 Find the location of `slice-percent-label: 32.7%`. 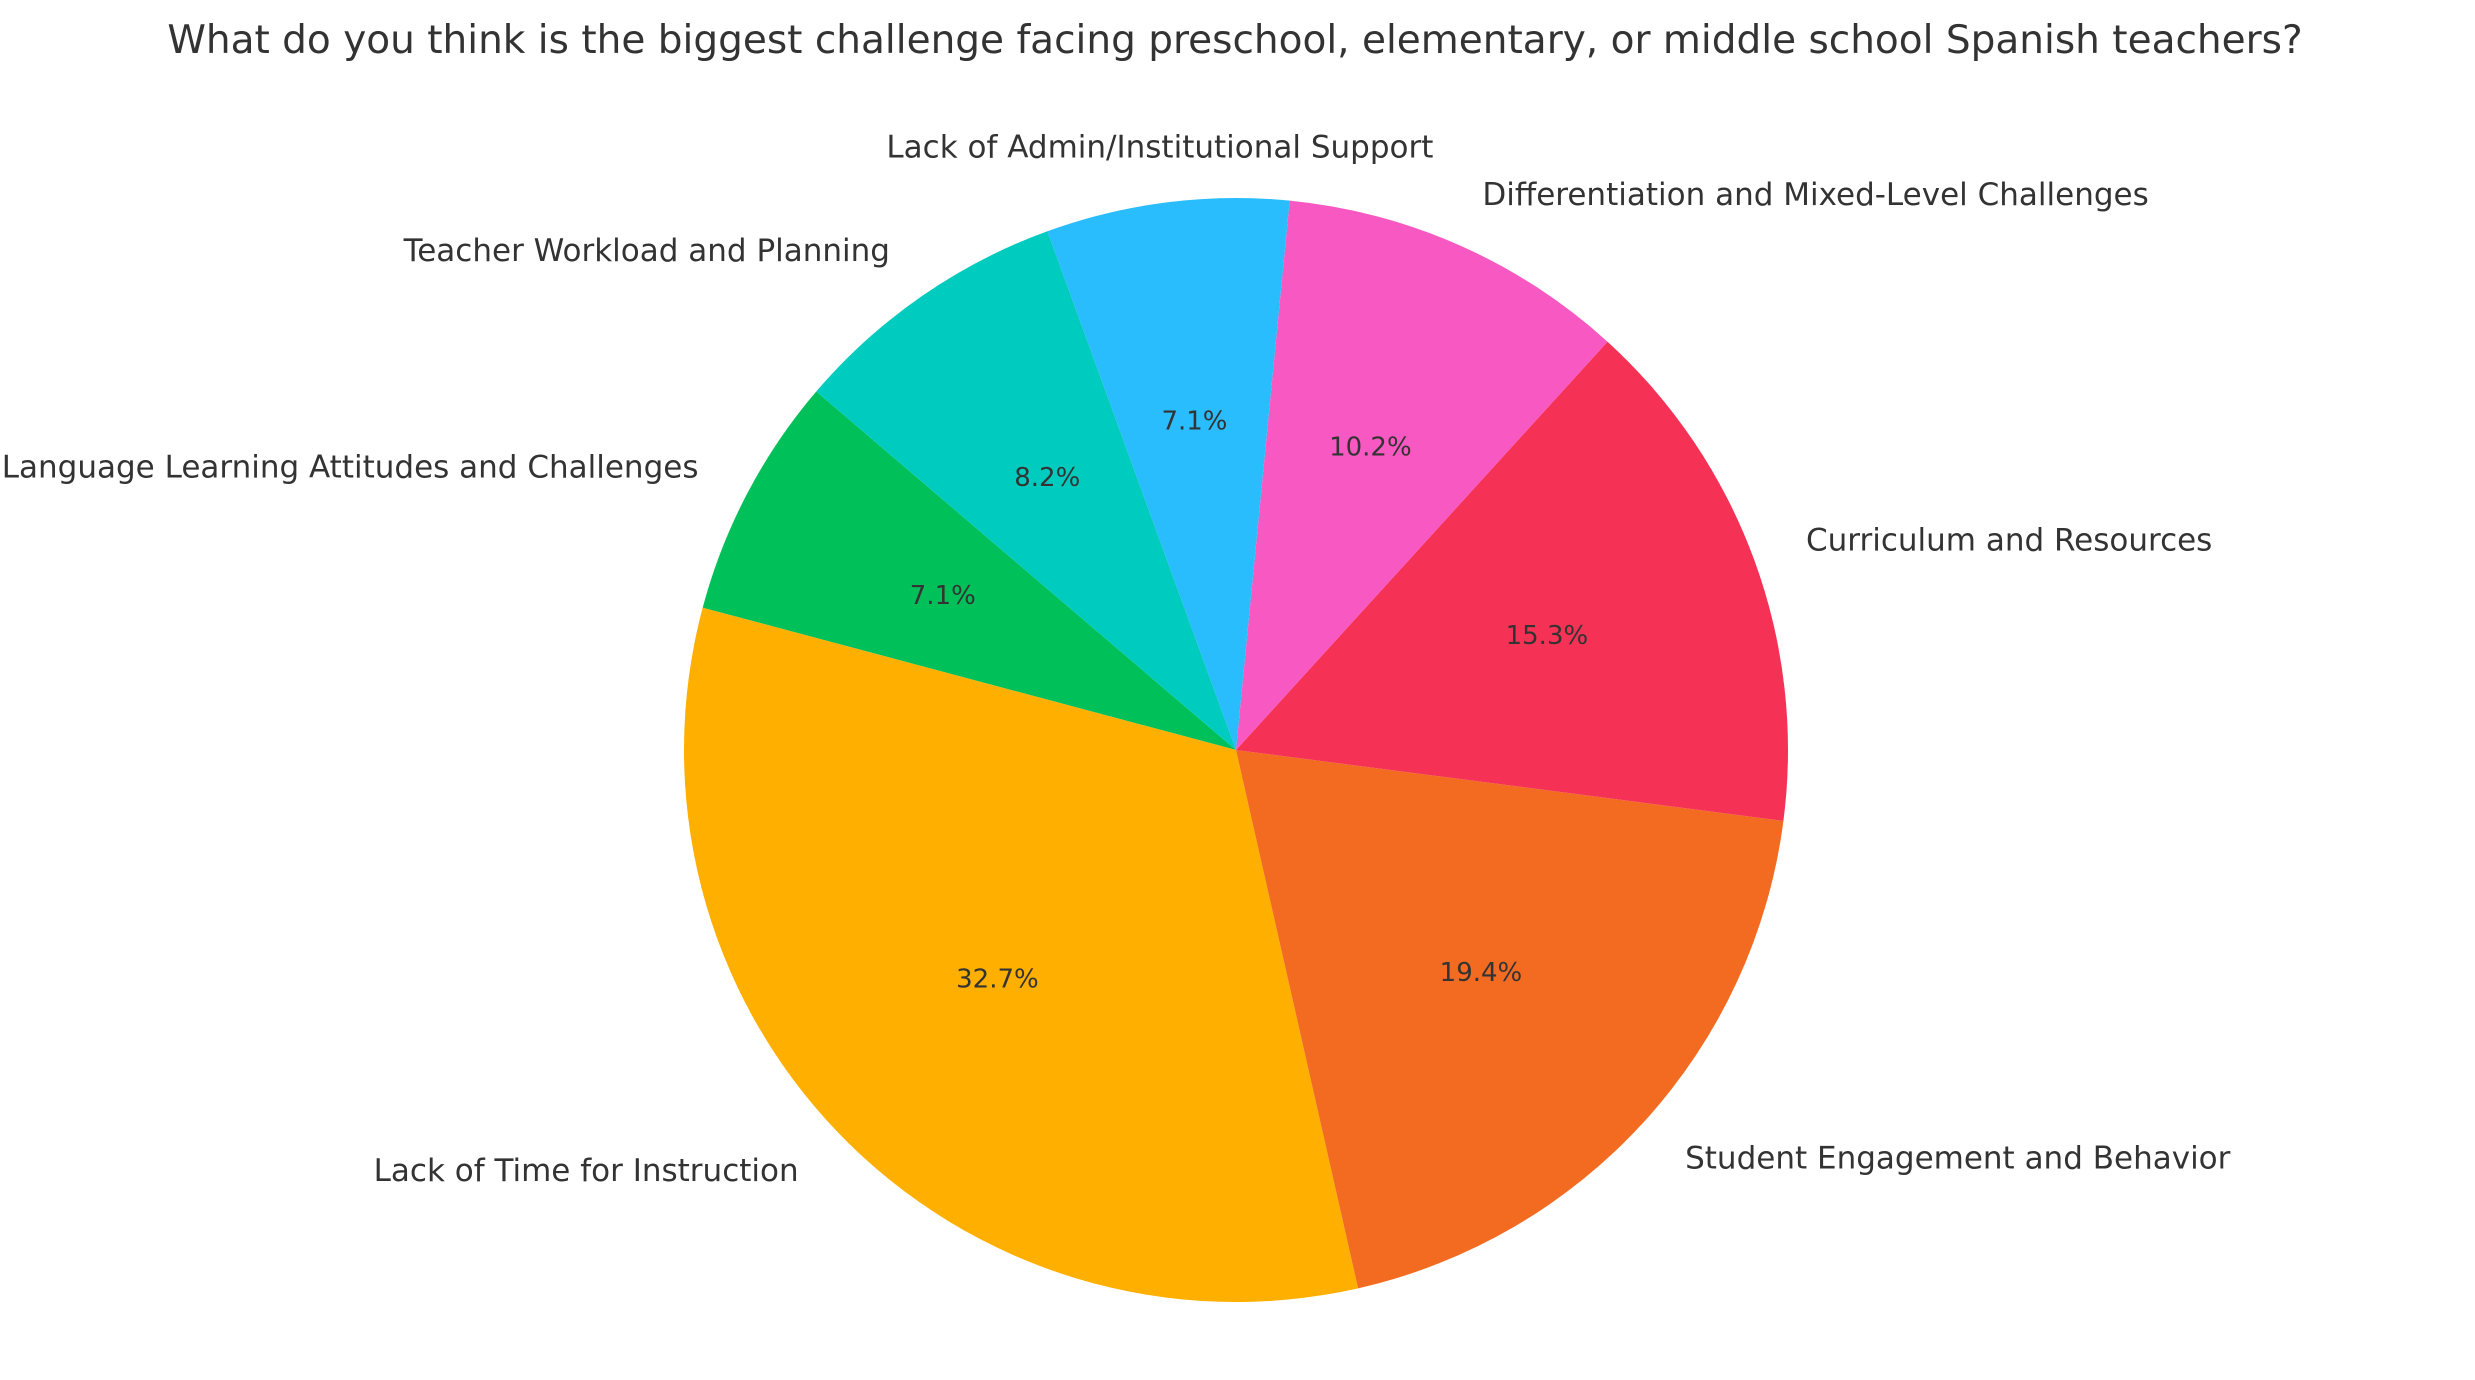

slice-percent-label: 32.7% is located at coordinates (997, 980).